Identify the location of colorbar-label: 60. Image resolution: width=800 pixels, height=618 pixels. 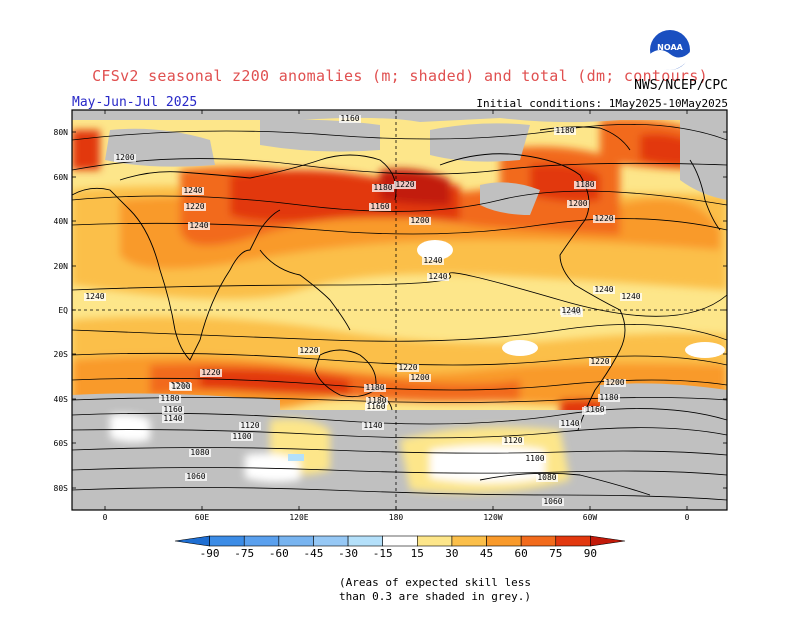
(521, 553).